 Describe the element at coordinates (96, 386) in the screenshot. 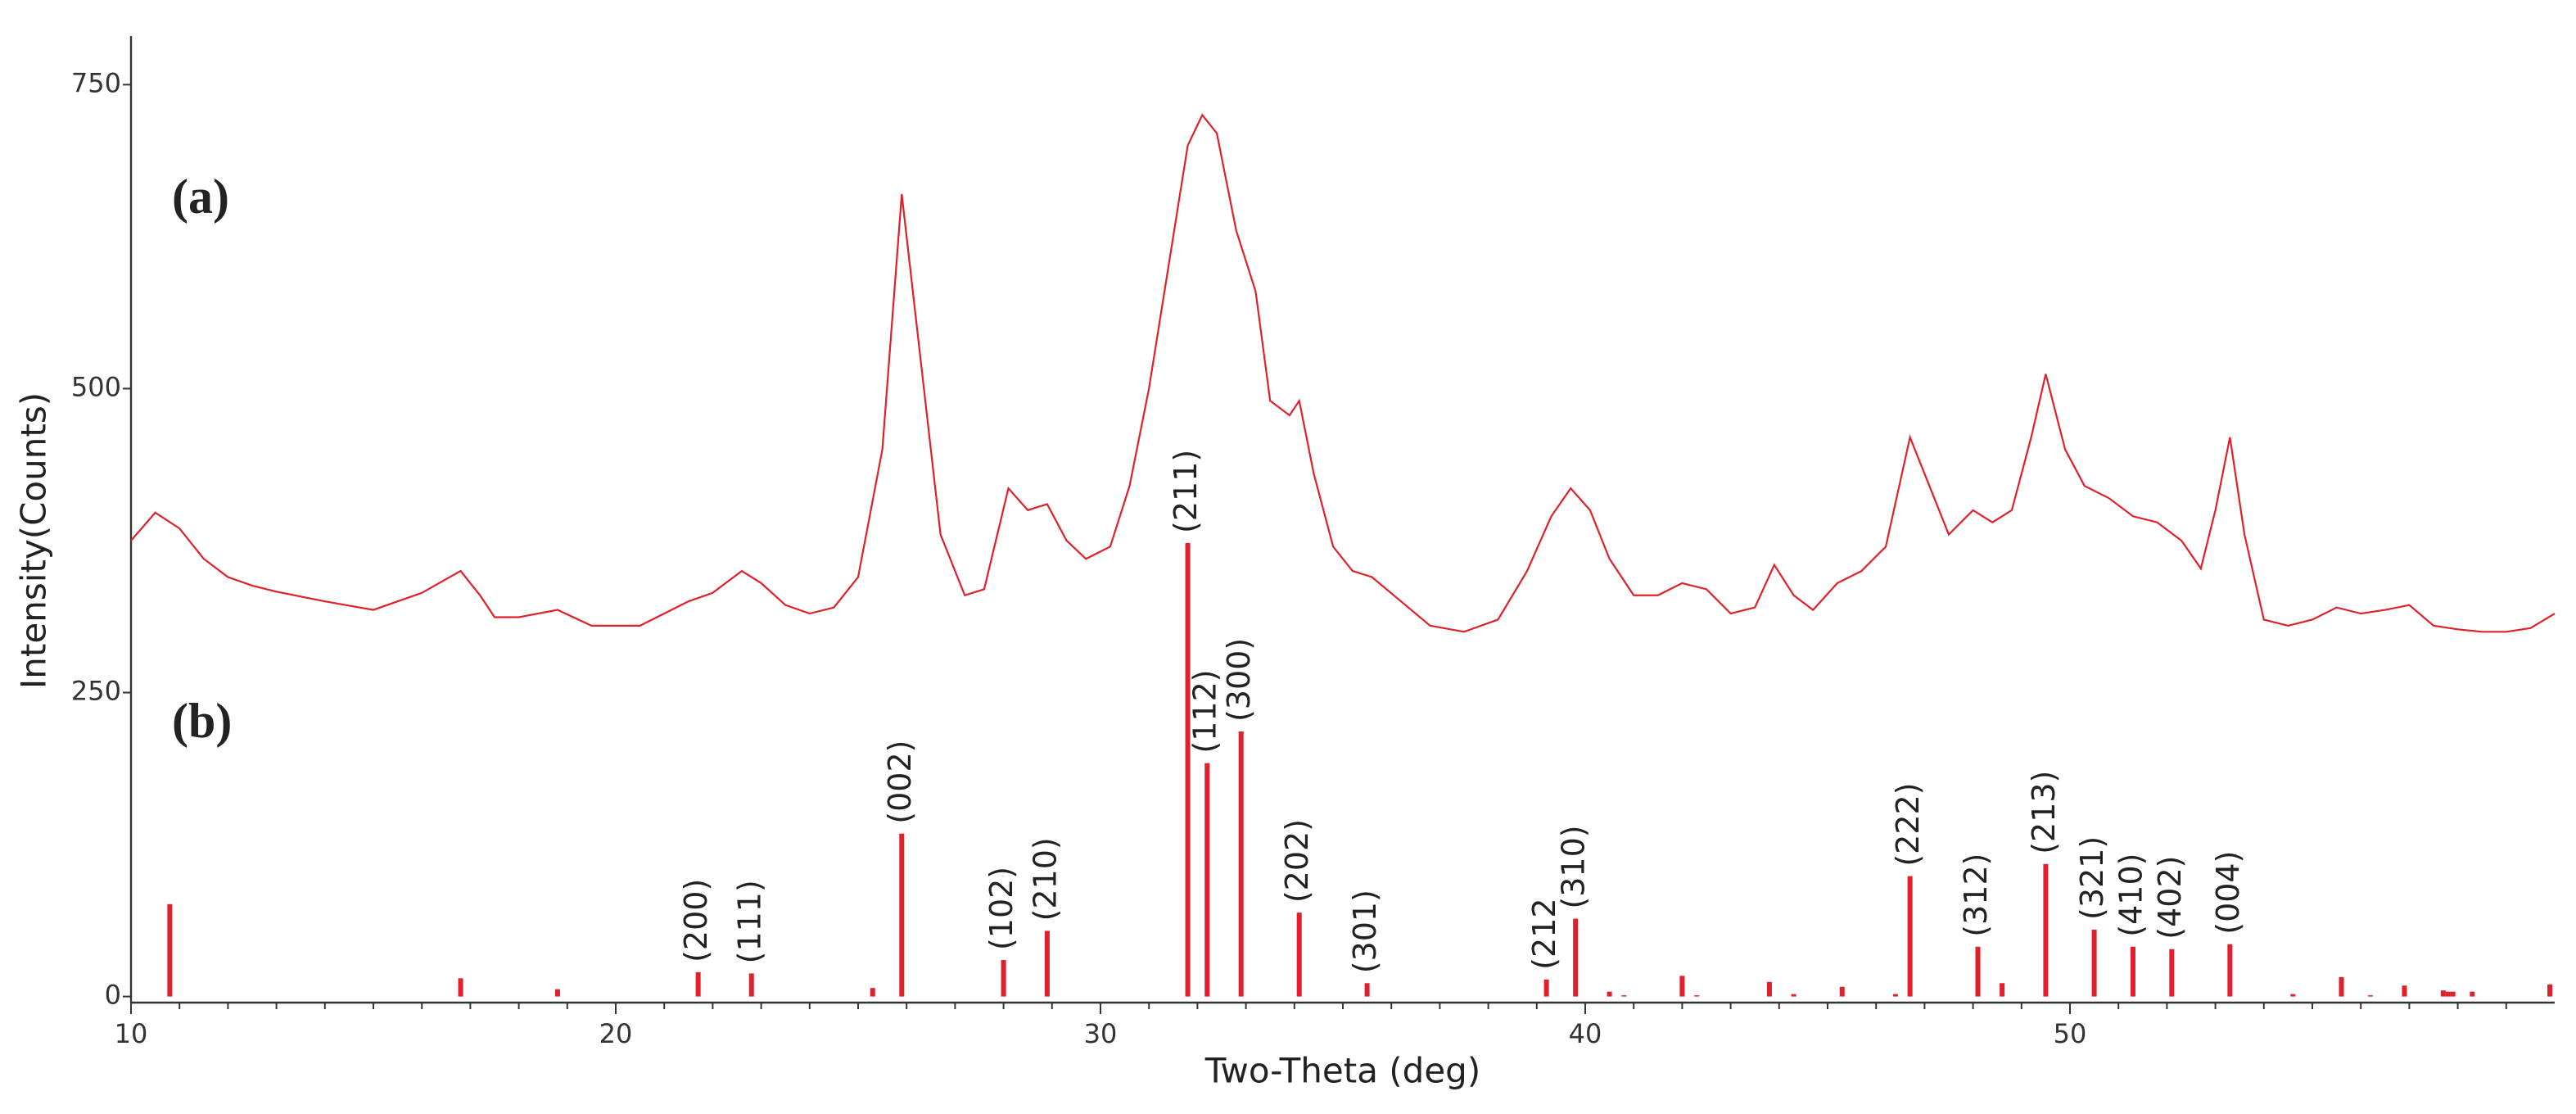

I see `y-tick-label: 500` at that location.